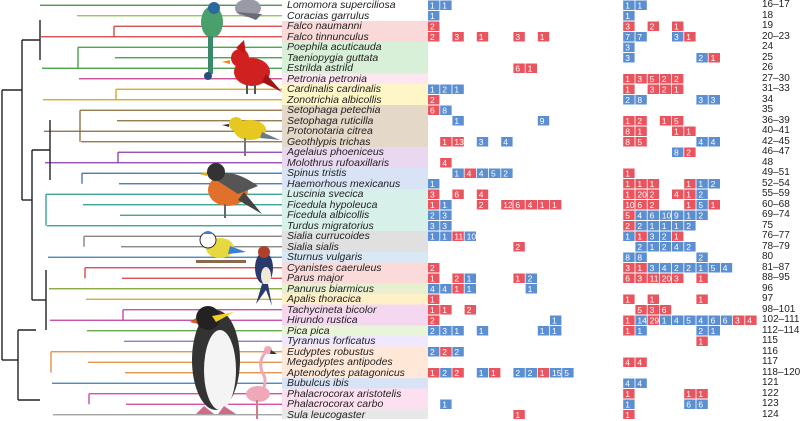 The height and width of the screenshot is (421, 800). What do you see at coordinates (251, 136) in the screenshot?
I see `warbler-illustration` at bounding box center [251, 136].